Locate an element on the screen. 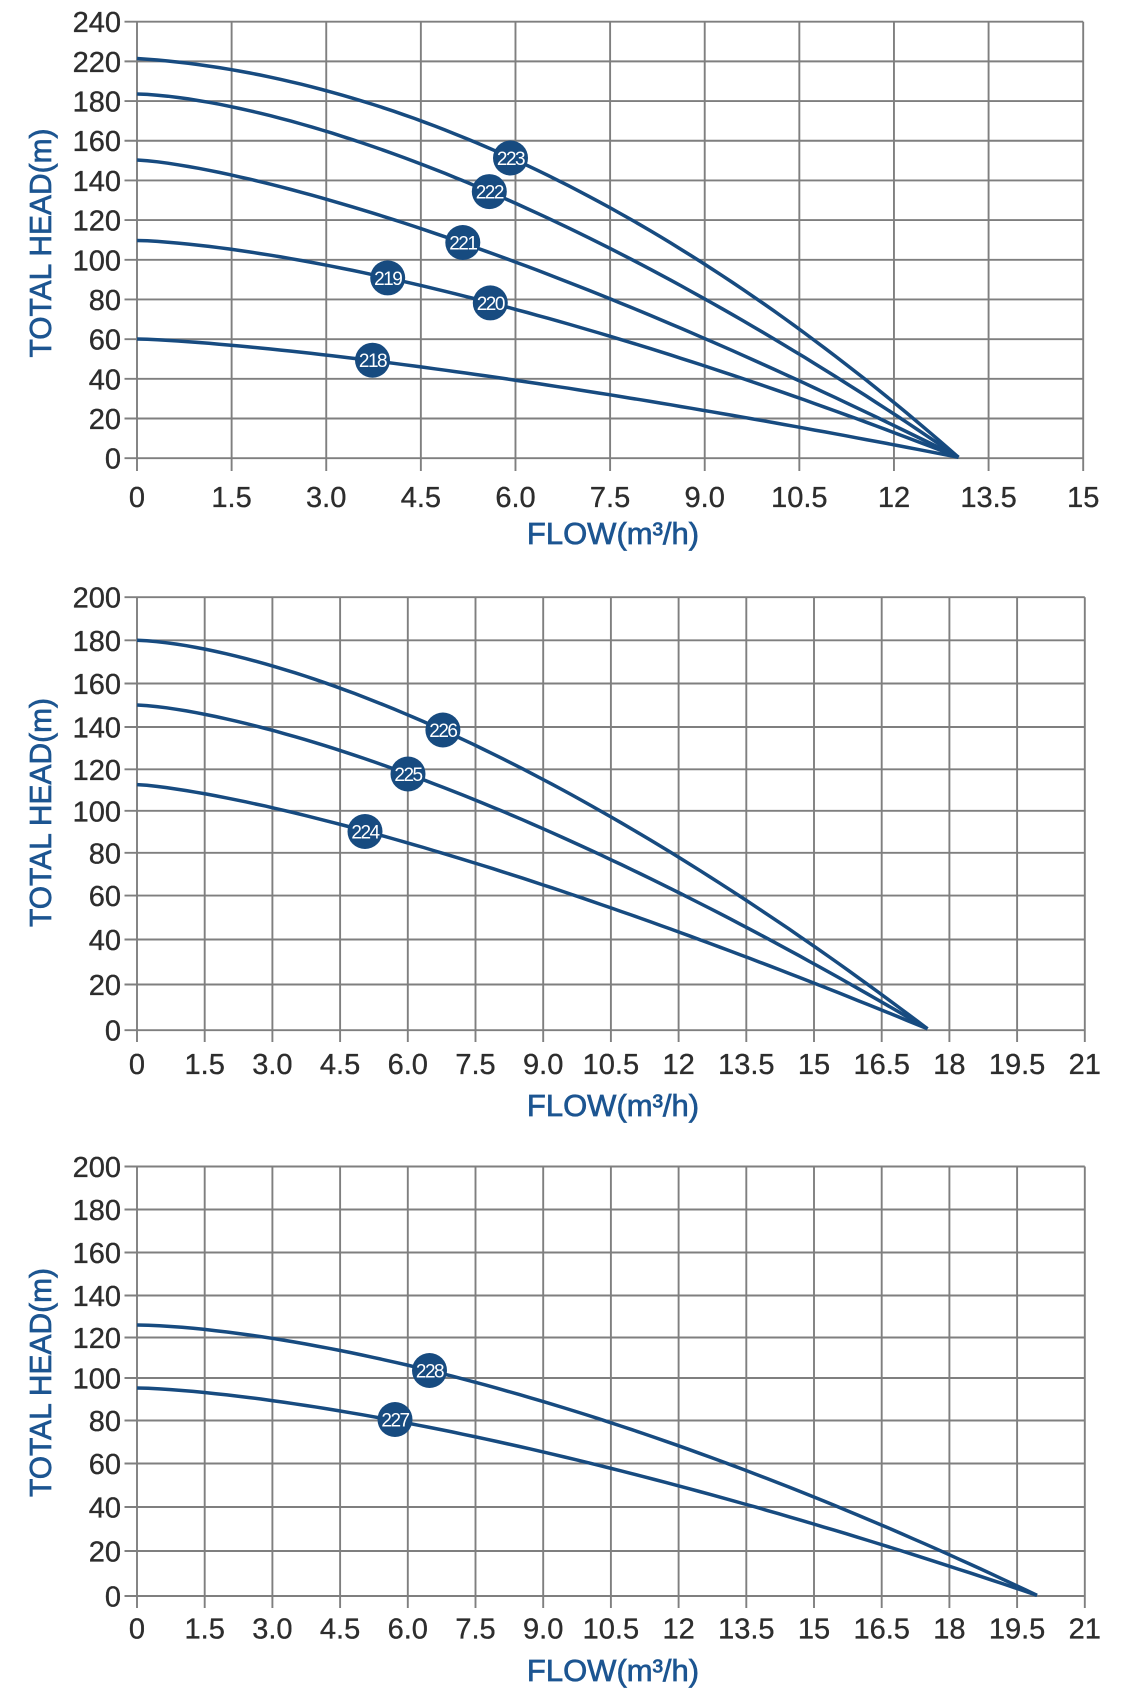  svg-text: 225 is located at coordinates (408, 775).